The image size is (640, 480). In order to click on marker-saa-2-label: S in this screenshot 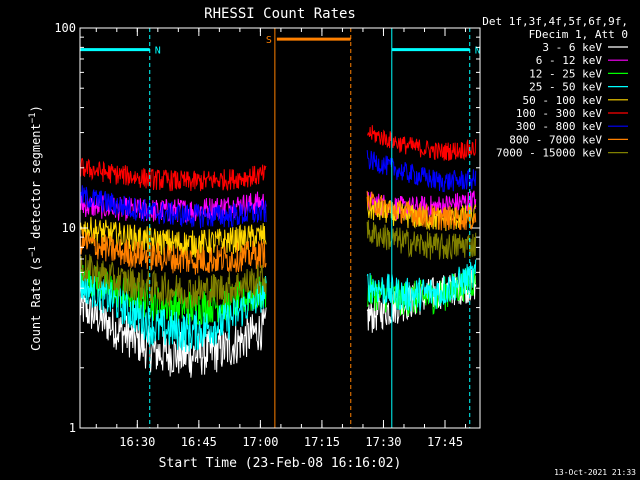, I will do `click(269, 40)`.